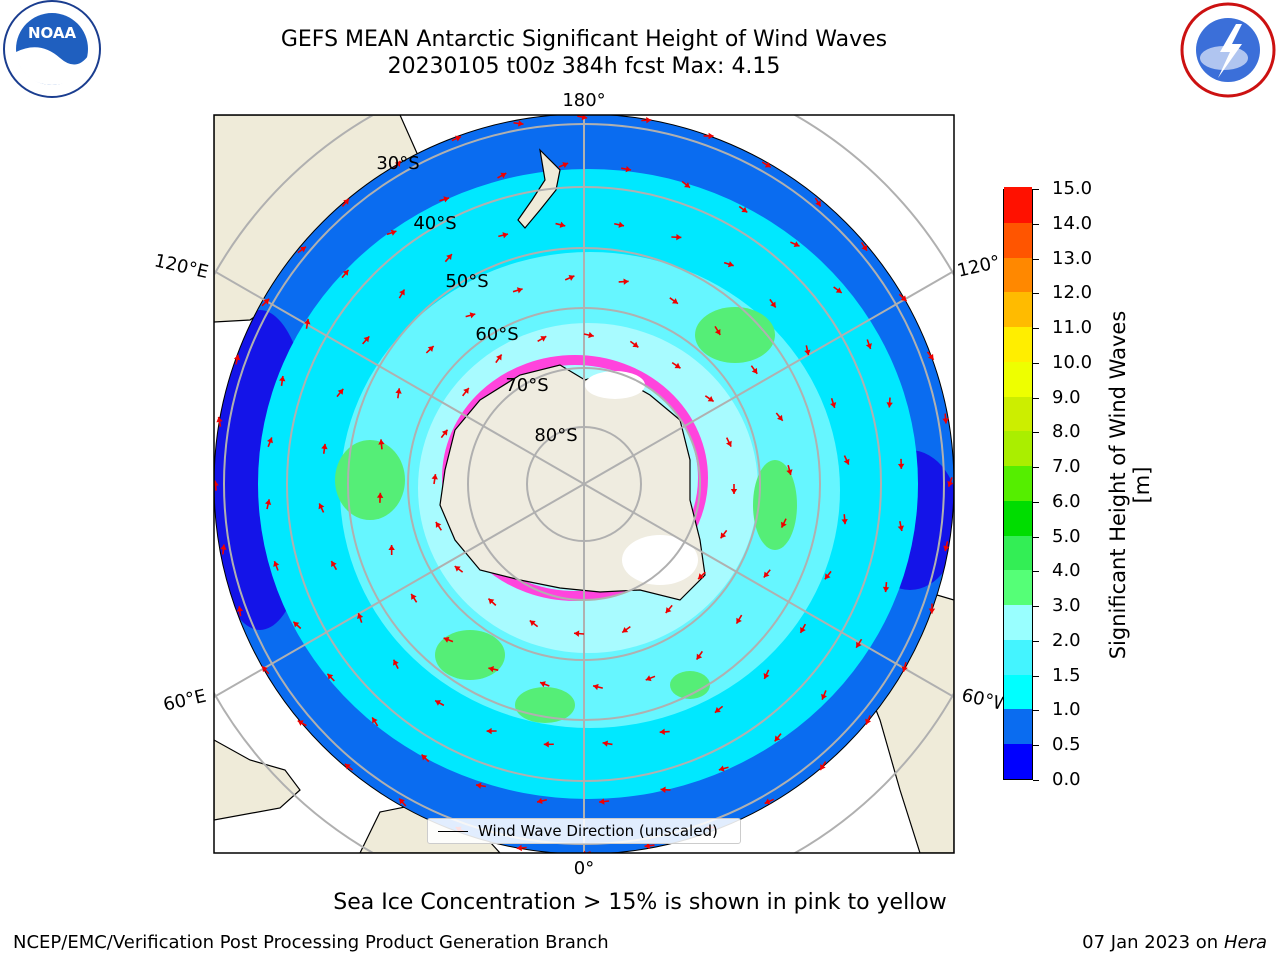 This screenshot has height=960, width=1280. I want to click on lon-label-0: 0°, so click(584, 868).